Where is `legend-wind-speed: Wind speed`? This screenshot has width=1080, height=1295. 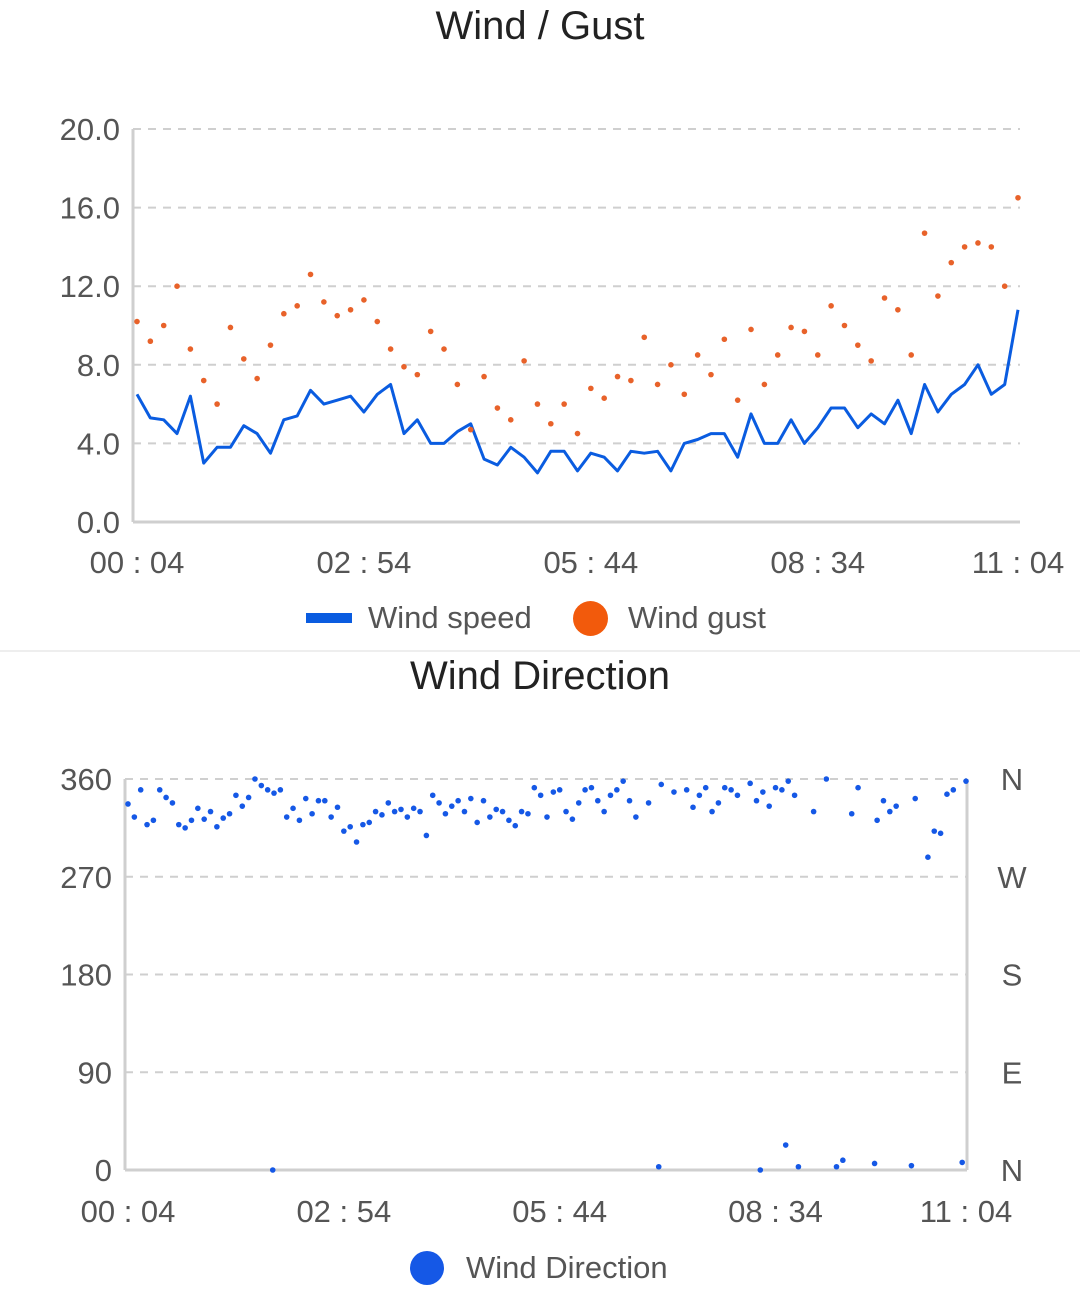 legend-wind-speed: Wind speed is located at coordinates (419, 618).